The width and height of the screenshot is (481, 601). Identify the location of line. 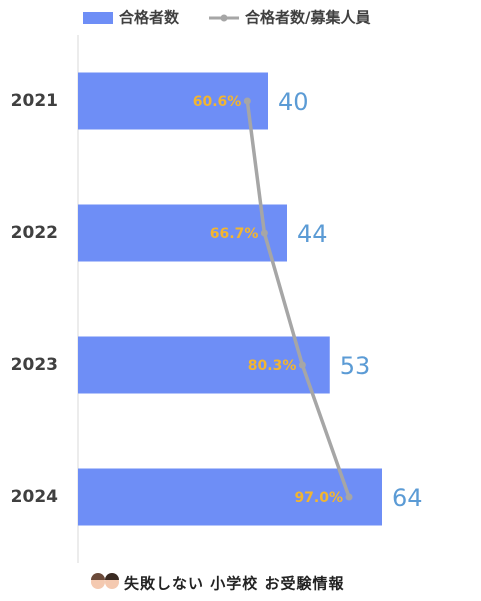
(298, 299).